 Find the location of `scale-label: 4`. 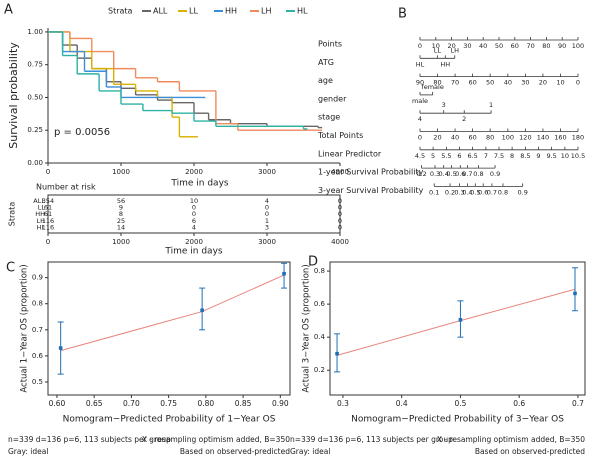

scale-label: 4 is located at coordinates (420, 119).